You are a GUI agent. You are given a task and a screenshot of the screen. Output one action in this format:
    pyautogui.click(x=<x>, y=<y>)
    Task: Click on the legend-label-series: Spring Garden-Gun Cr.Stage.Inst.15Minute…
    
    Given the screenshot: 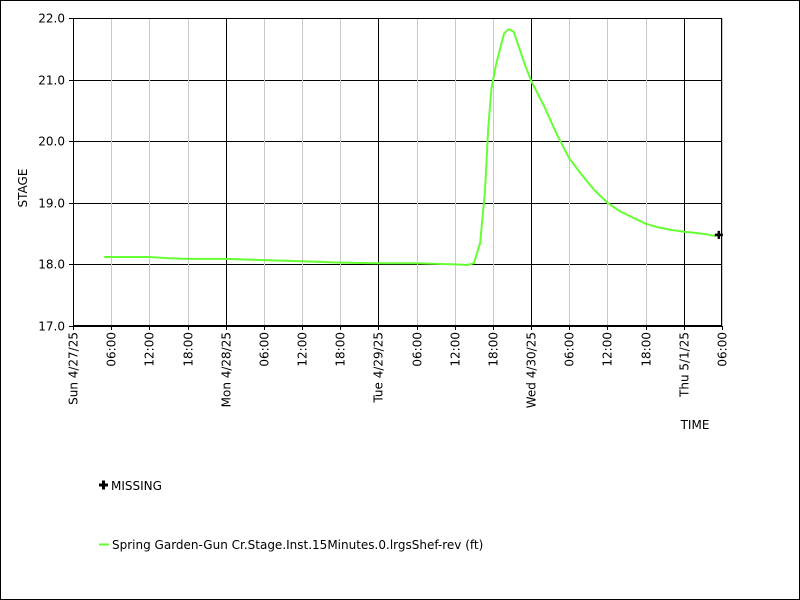 What is the action you would take?
    pyautogui.click(x=297, y=545)
    